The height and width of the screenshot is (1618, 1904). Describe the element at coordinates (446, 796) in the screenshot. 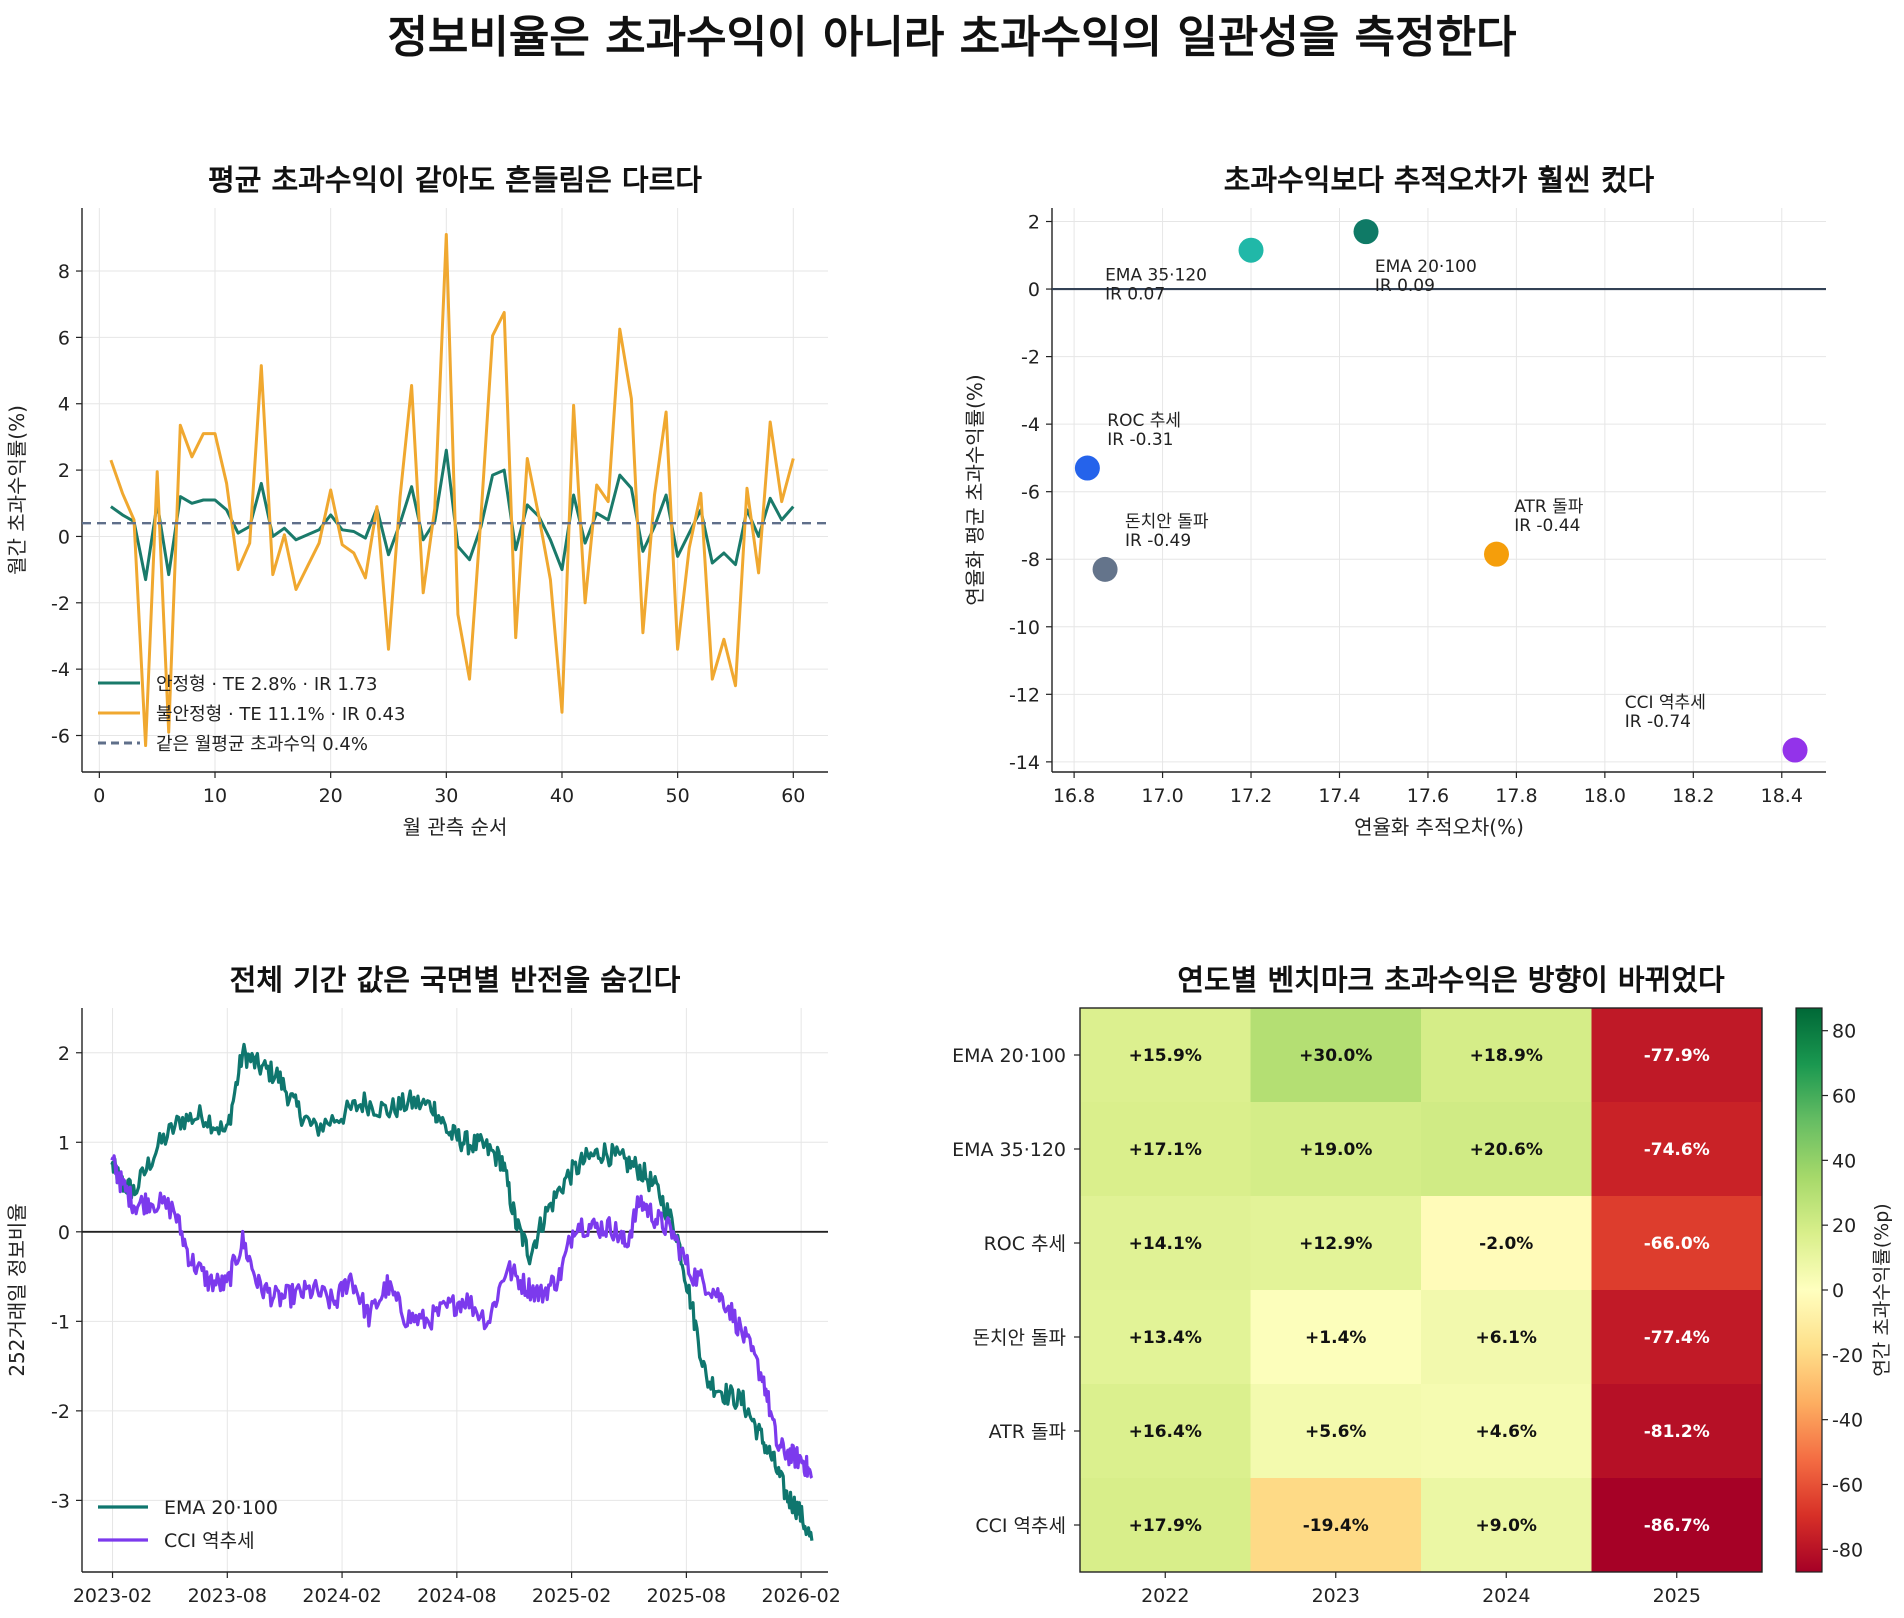

I see `x-tick-label: 30` at that location.